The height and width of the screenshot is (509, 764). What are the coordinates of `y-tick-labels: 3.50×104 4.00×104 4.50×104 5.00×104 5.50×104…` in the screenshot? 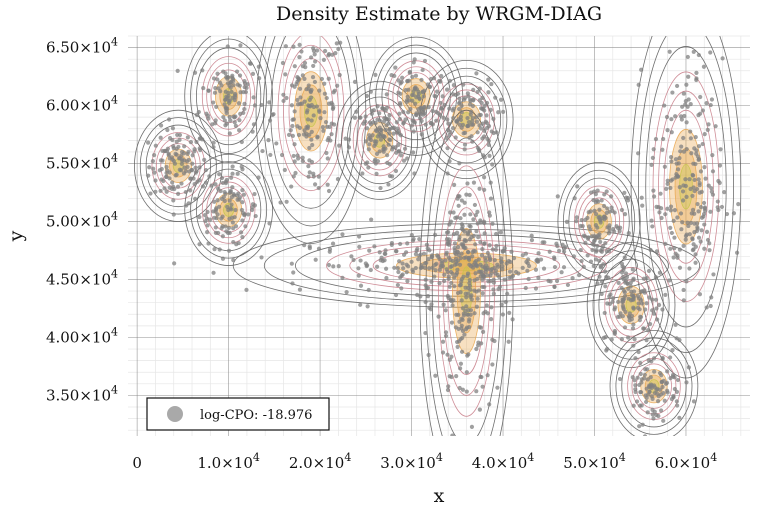 It's located at (82, 220).